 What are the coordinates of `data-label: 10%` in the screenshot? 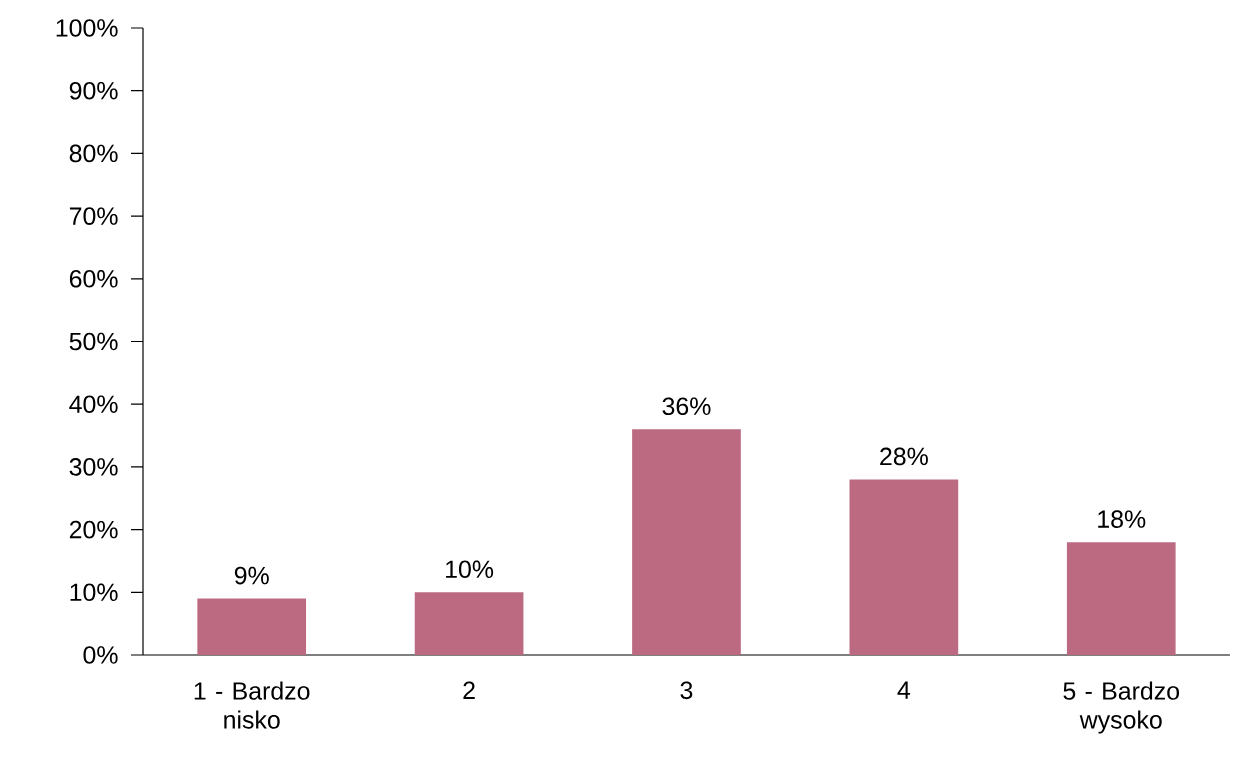 It's located at (470, 569).